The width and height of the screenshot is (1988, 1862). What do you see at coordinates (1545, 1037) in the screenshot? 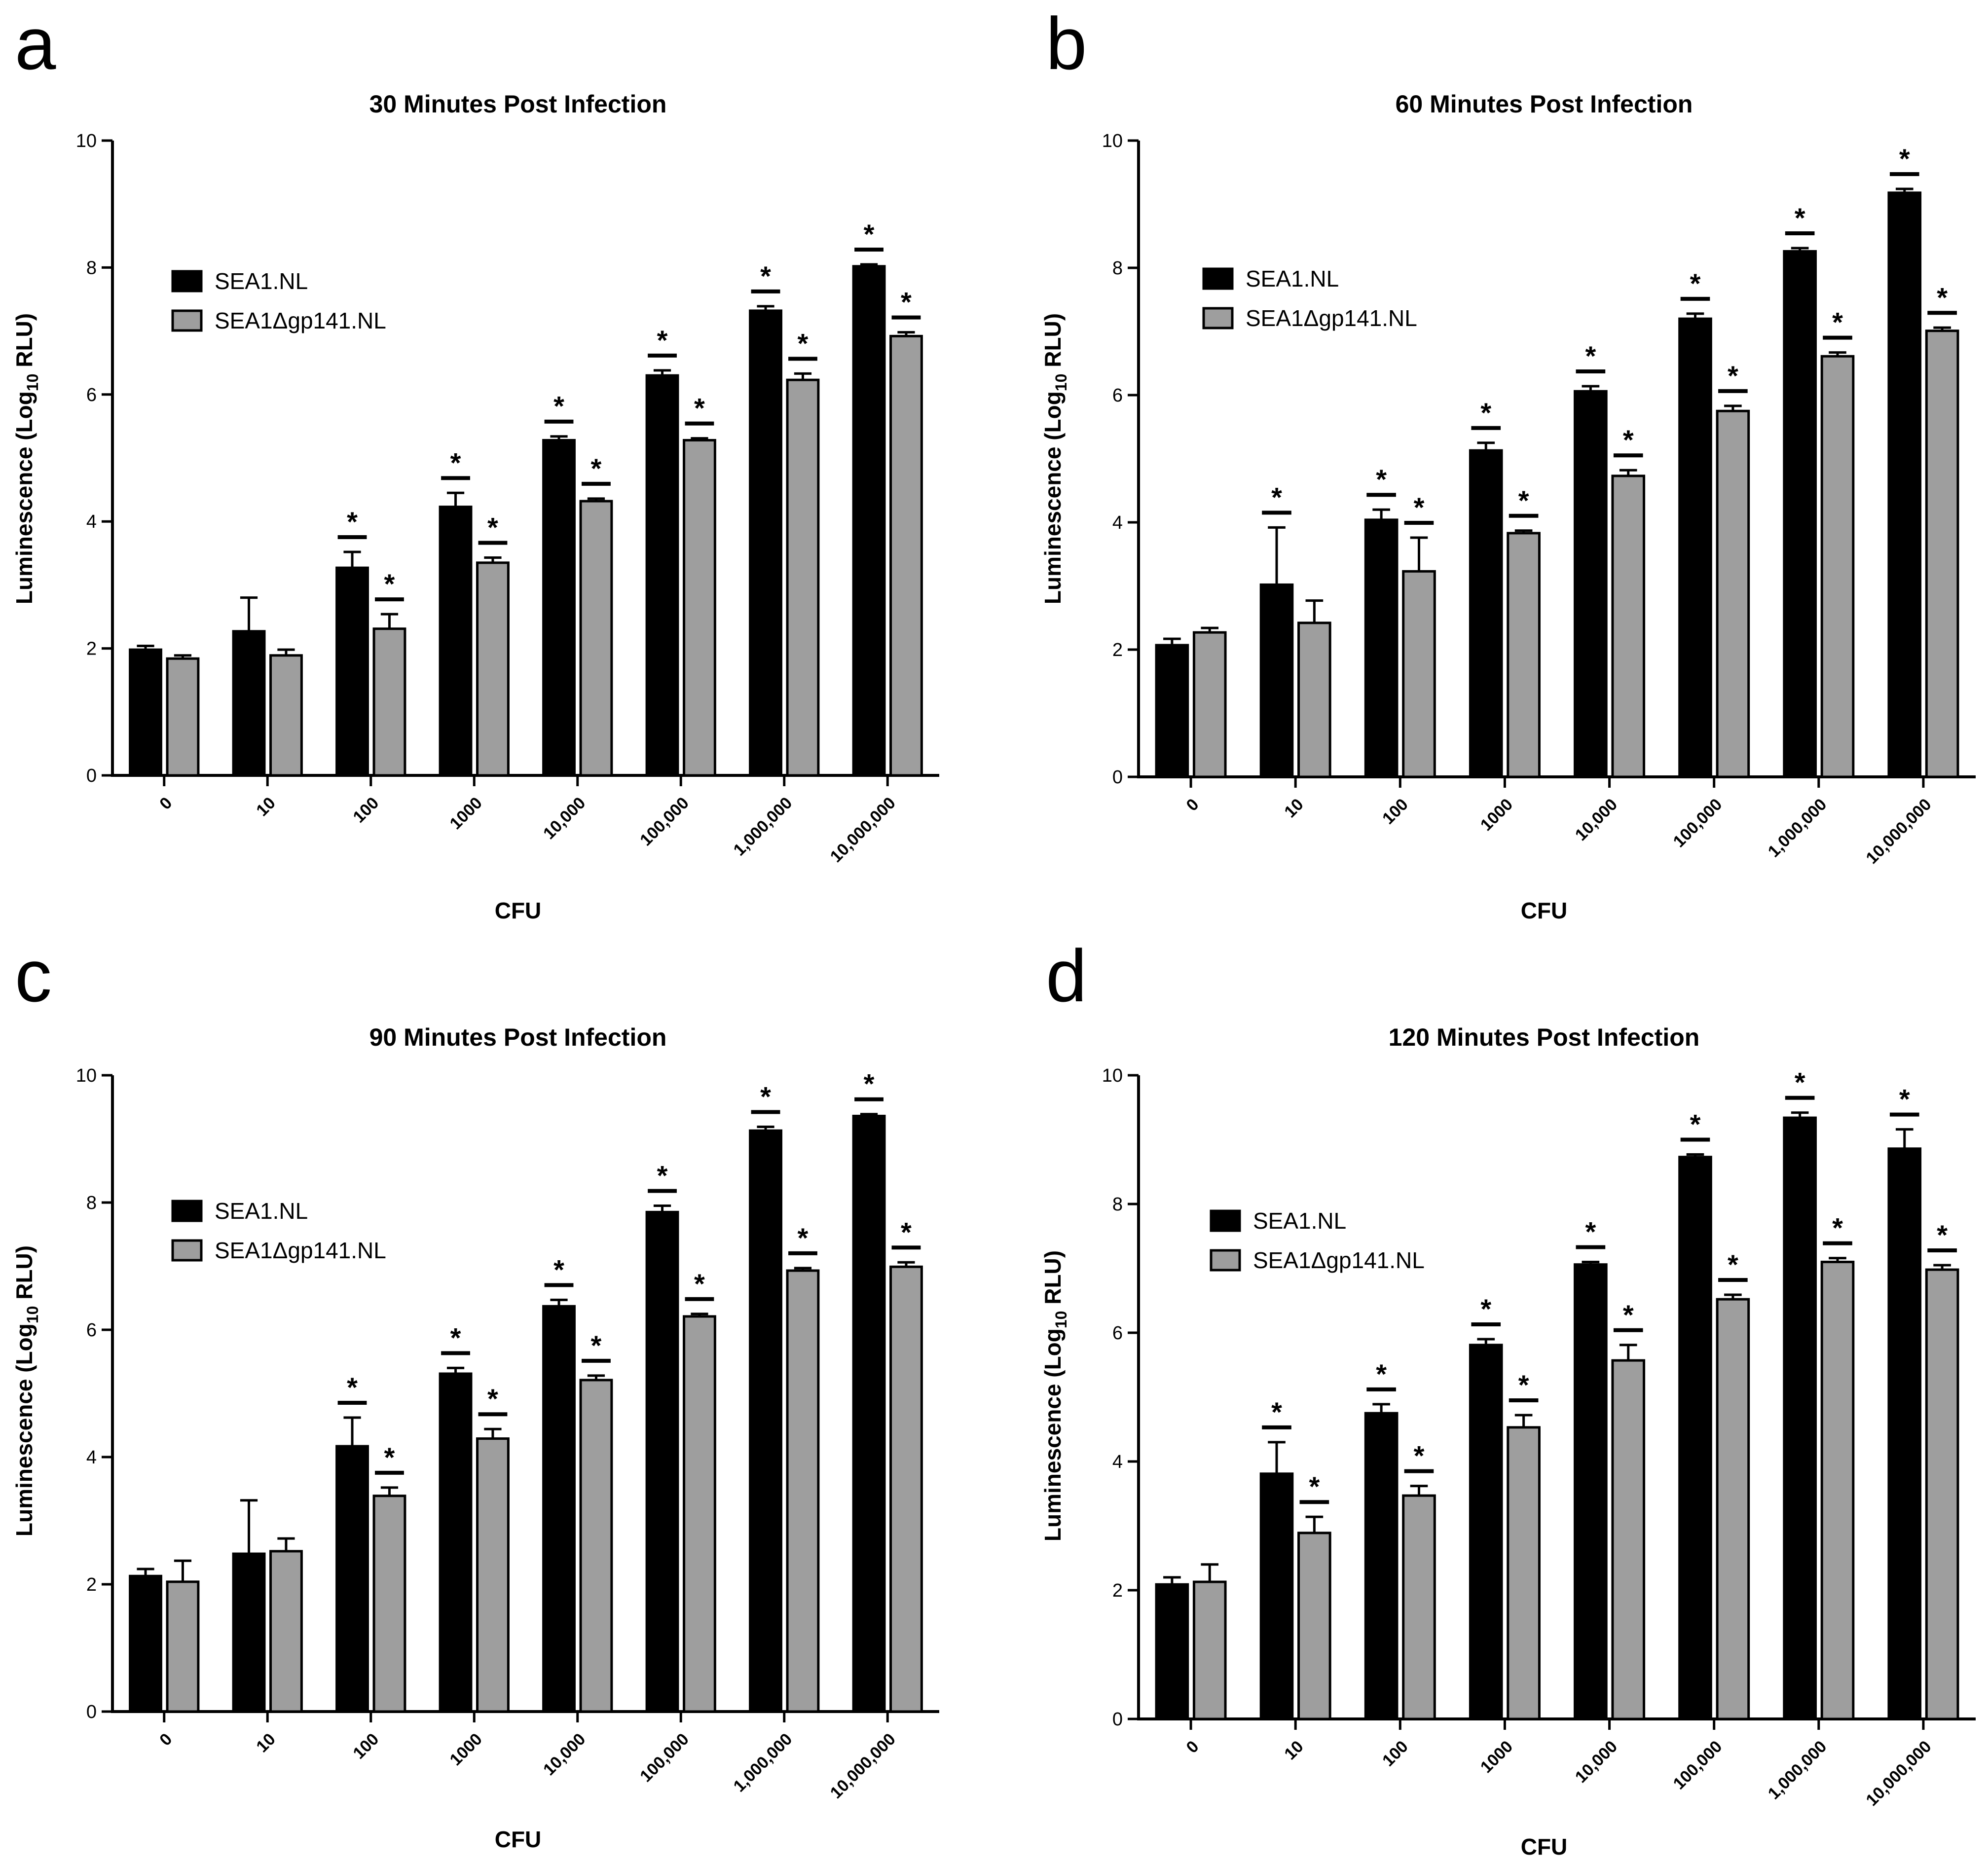
I see `chart-title: 120 Minutes Post Infection` at bounding box center [1545, 1037].